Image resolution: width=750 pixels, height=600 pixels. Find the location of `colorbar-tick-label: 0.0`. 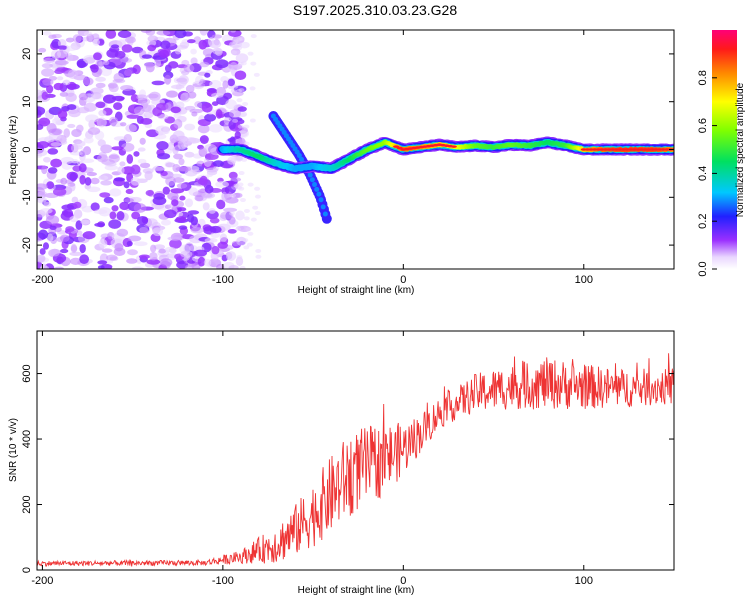

colorbar-tick-label: 0.0 is located at coordinates (703, 268).